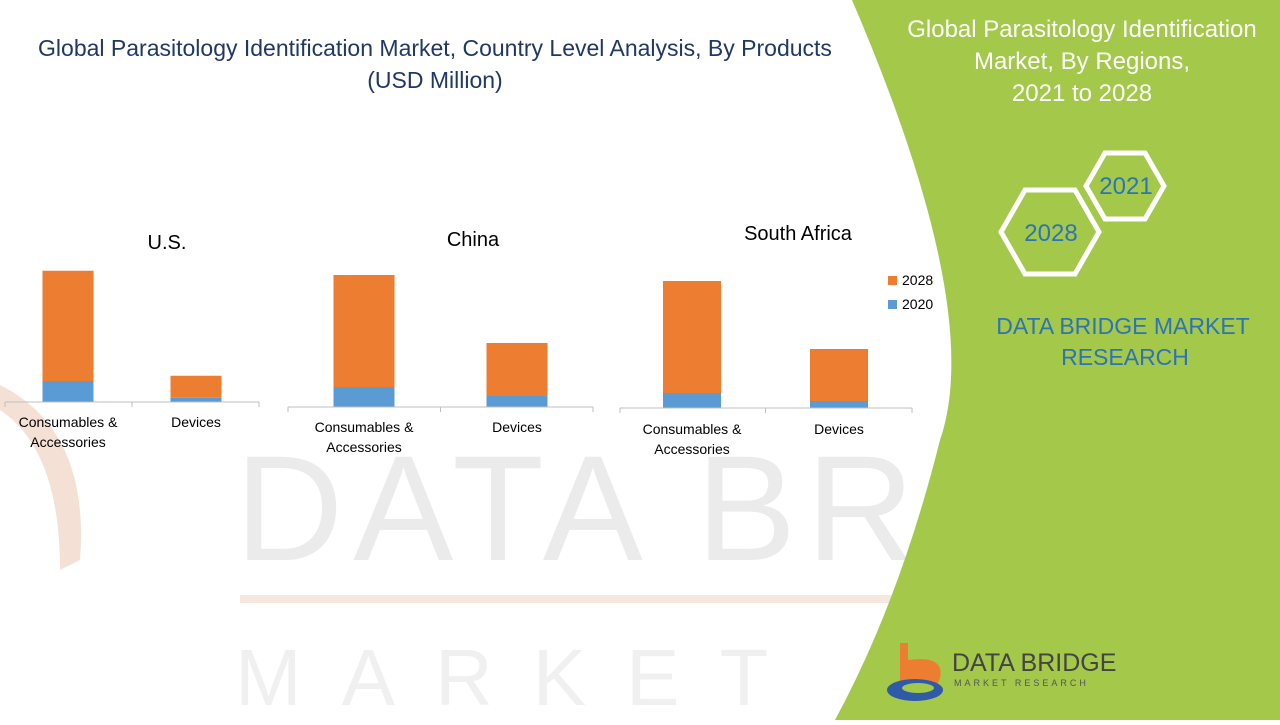  I want to click on legend-label: 2028, so click(917, 280).